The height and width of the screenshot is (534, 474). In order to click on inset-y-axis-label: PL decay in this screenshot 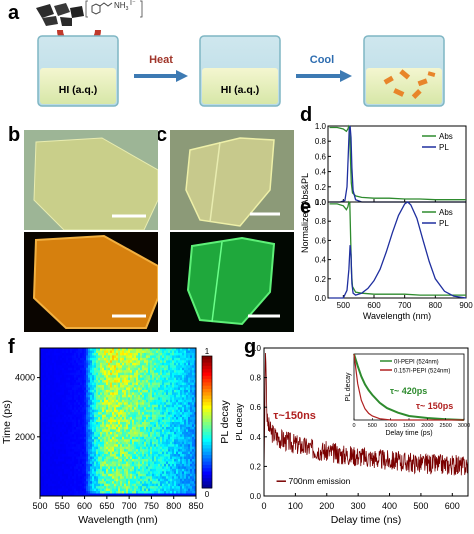, I will do `click(348, 386)`.